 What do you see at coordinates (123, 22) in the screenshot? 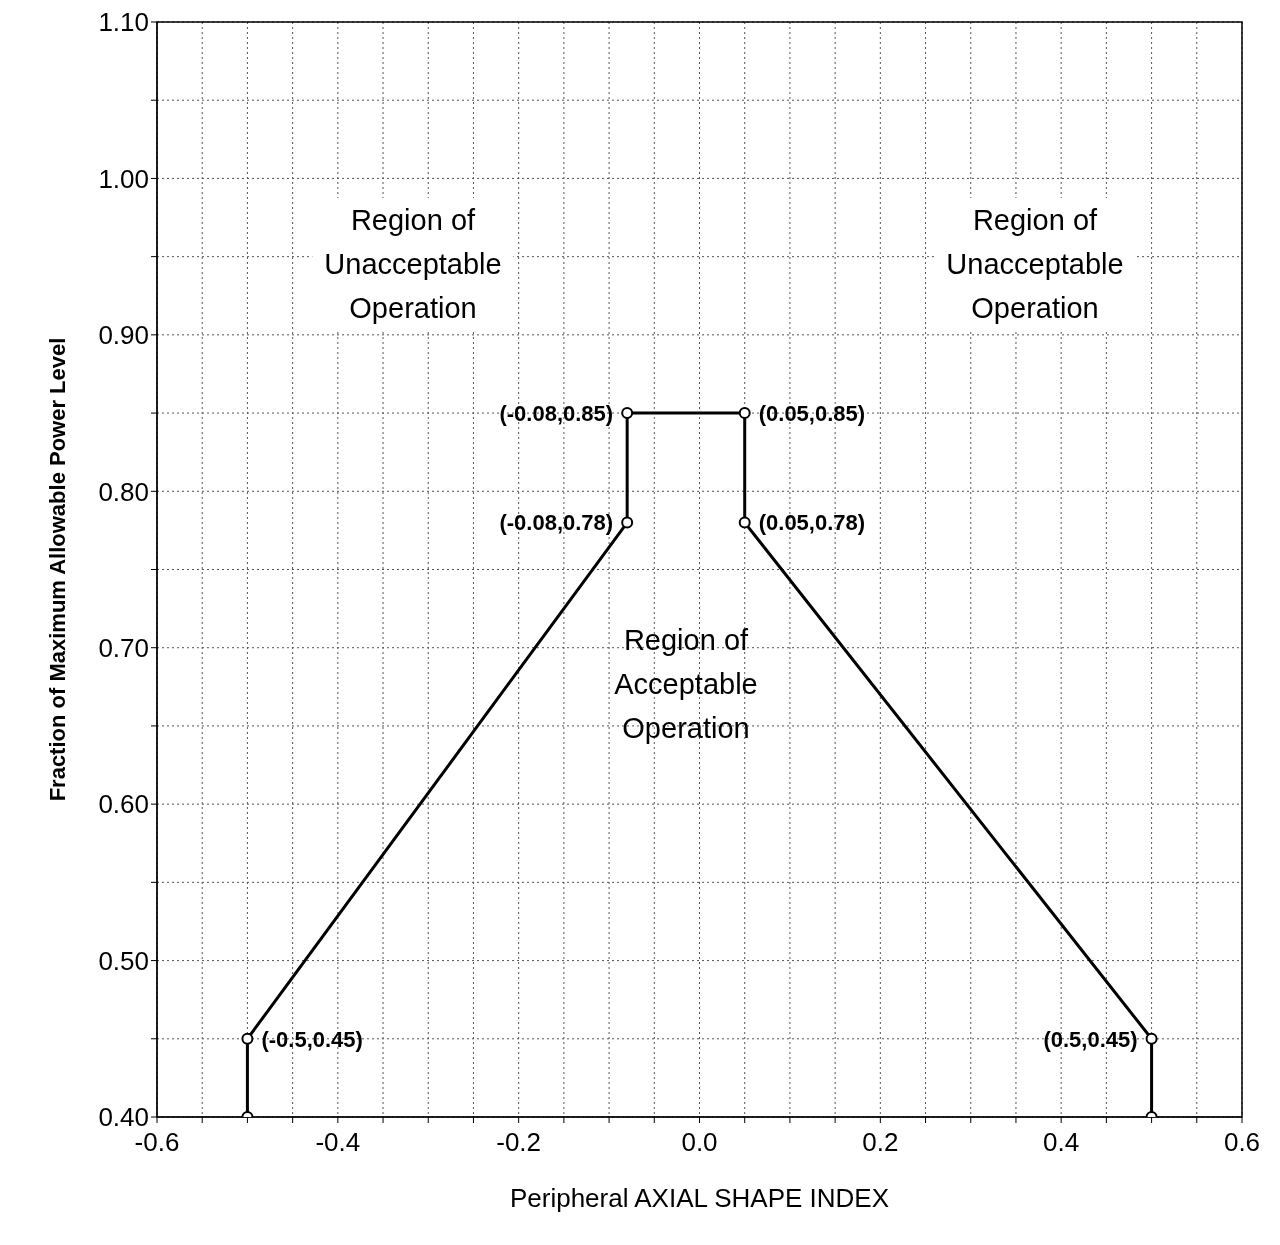
I see `y-tick-label: 1.10` at bounding box center [123, 22].